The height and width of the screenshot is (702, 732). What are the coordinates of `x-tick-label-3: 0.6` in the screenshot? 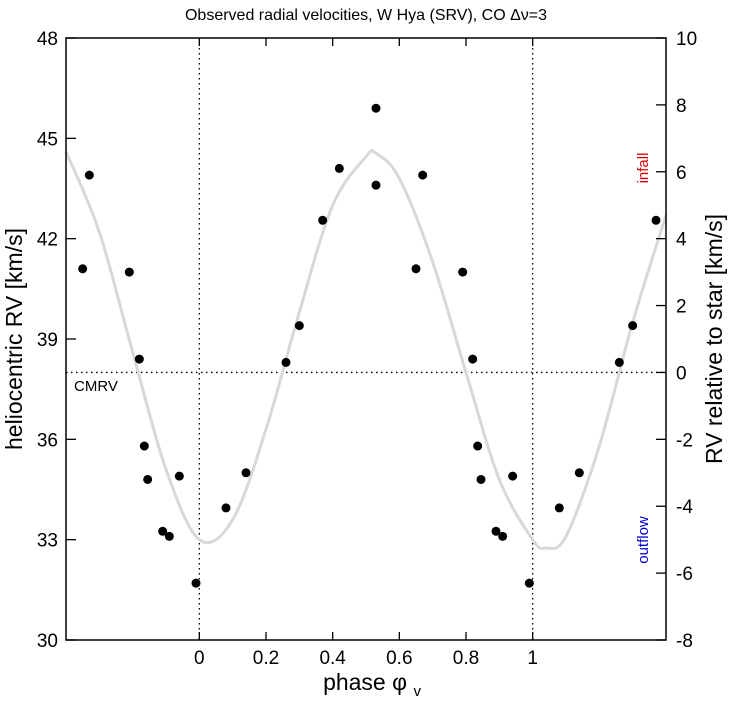 It's located at (399, 658).